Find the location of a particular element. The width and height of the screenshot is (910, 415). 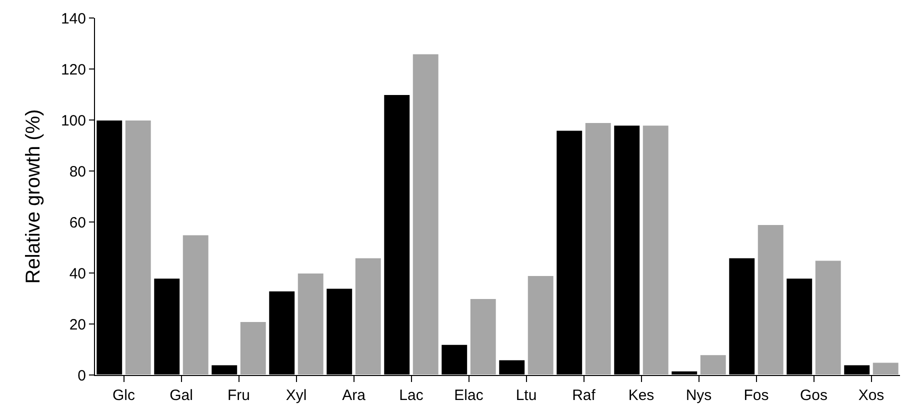

y-tick-label: 140 is located at coordinates (73, 19).